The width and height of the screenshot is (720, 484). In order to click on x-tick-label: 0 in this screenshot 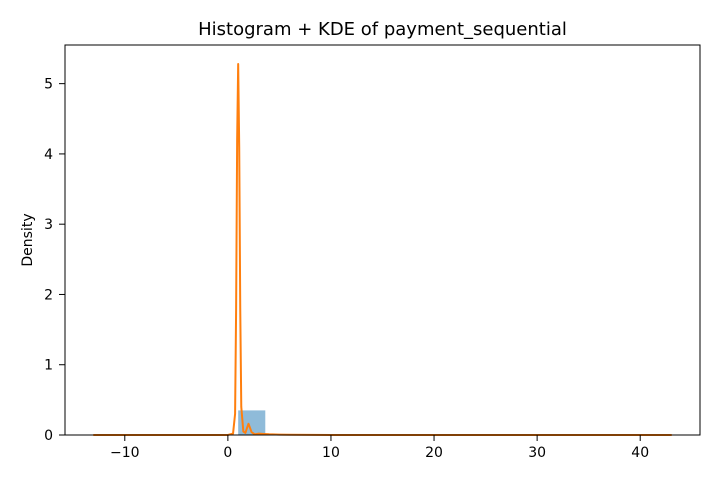, I will do `click(227, 453)`.